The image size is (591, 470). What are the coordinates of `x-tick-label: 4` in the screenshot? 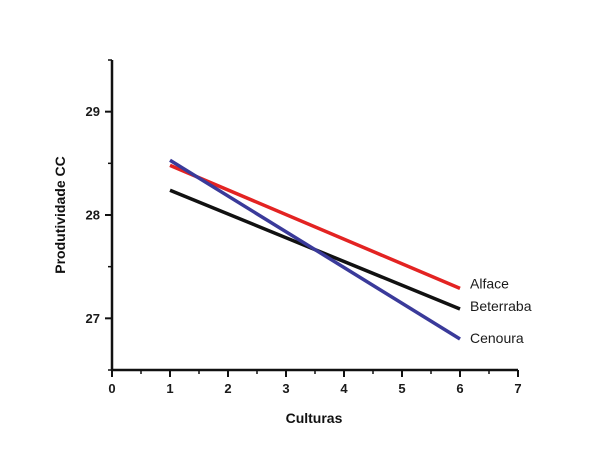 It's located at (344, 388).